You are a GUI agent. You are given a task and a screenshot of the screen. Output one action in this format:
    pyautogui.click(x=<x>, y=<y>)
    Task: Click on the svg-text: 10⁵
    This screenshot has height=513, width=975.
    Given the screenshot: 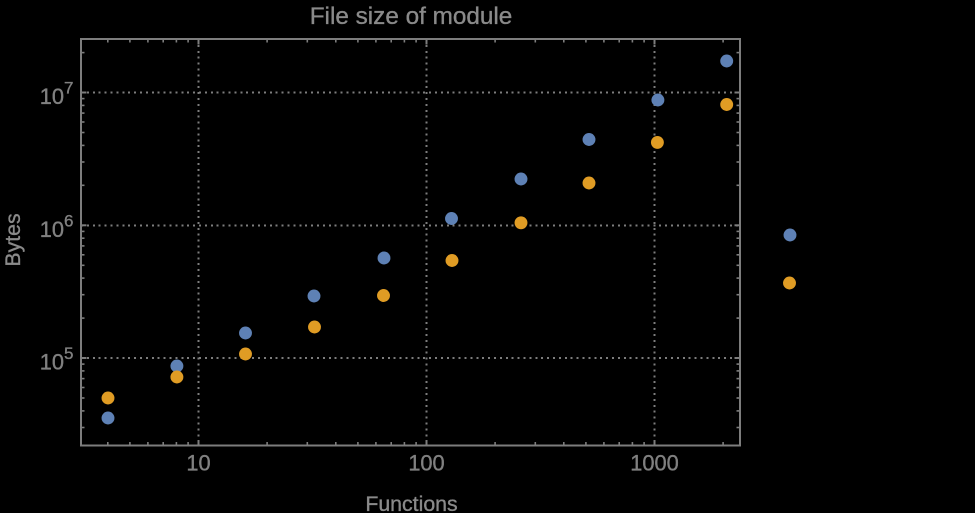 What is the action you would take?
    pyautogui.click(x=57, y=359)
    